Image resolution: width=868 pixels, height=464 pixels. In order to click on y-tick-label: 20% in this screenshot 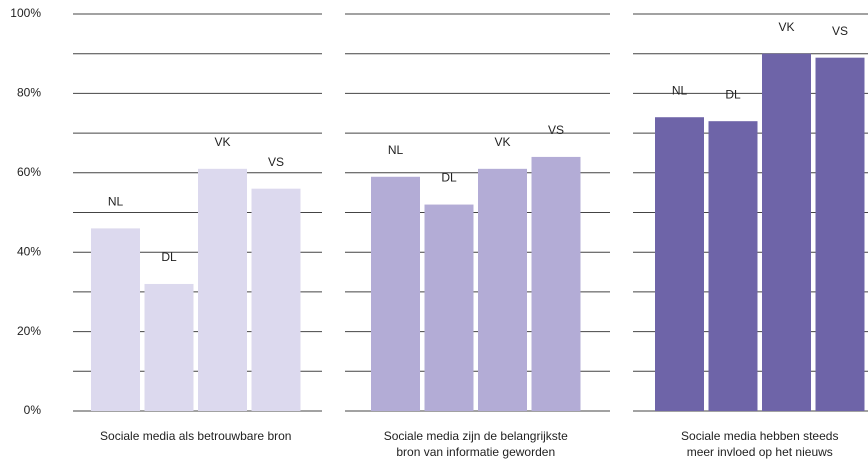, I will do `click(29, 331)`.